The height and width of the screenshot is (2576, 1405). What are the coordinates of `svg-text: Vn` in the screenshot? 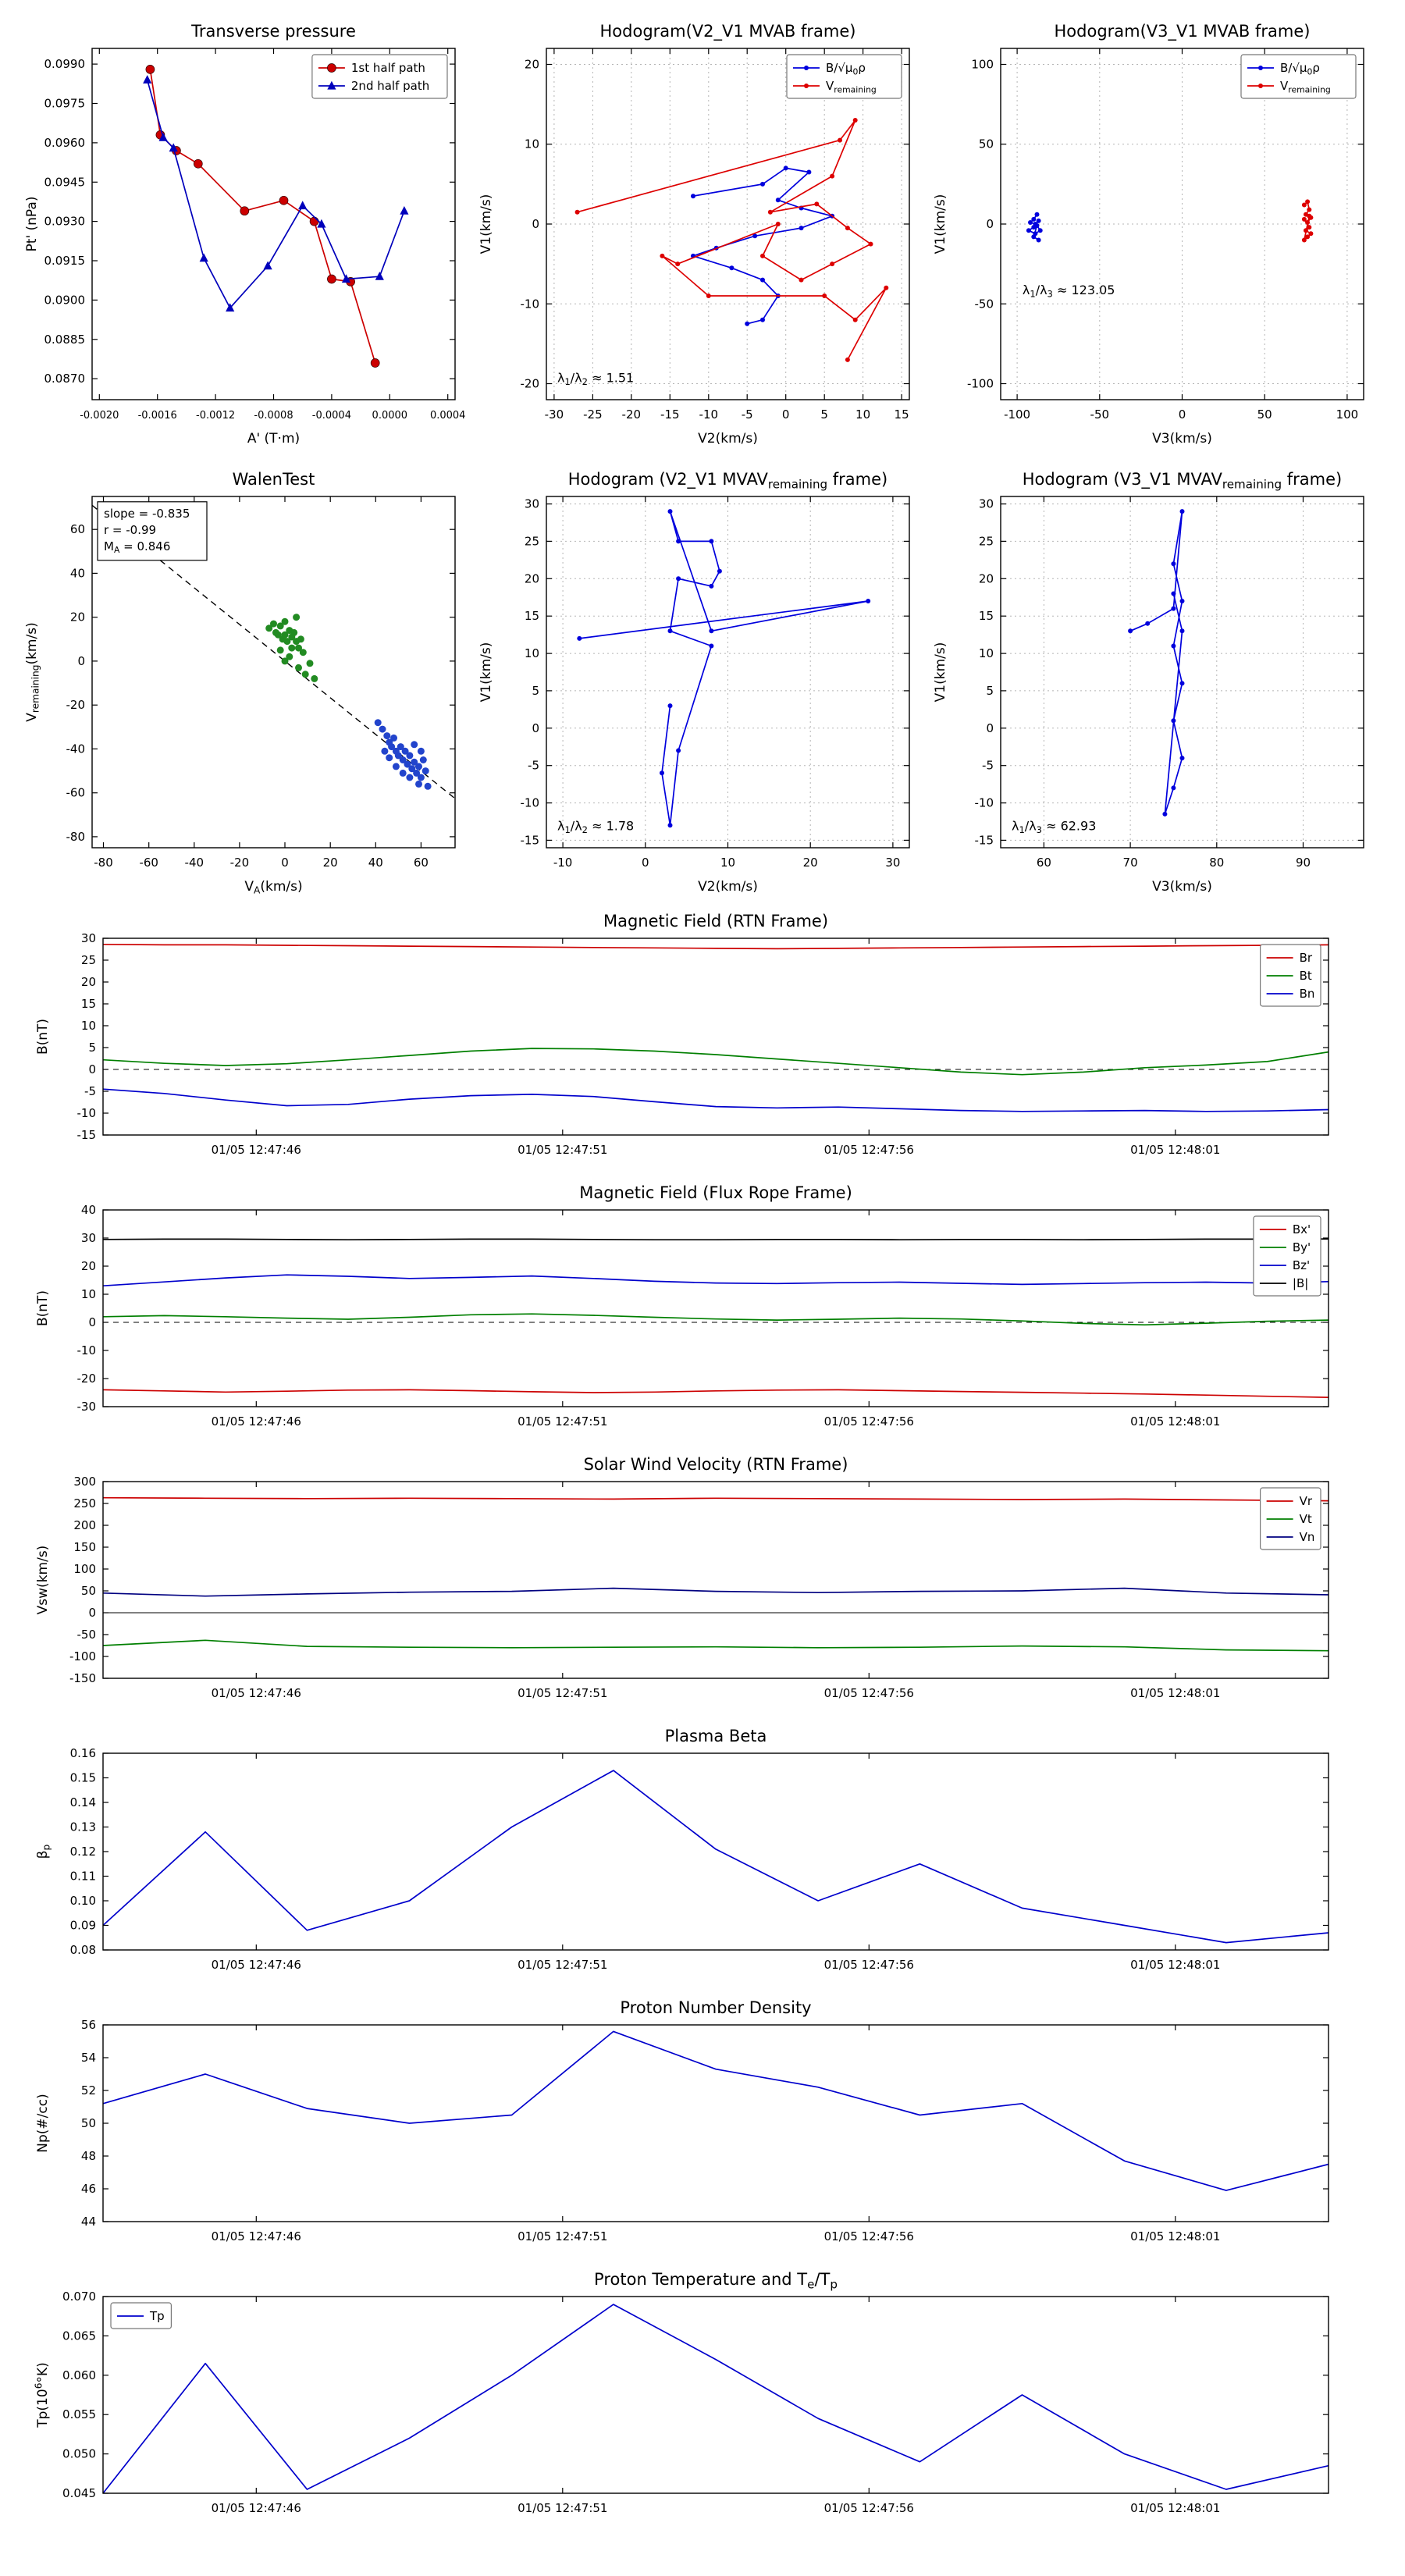 It's located at (1307, 1537).